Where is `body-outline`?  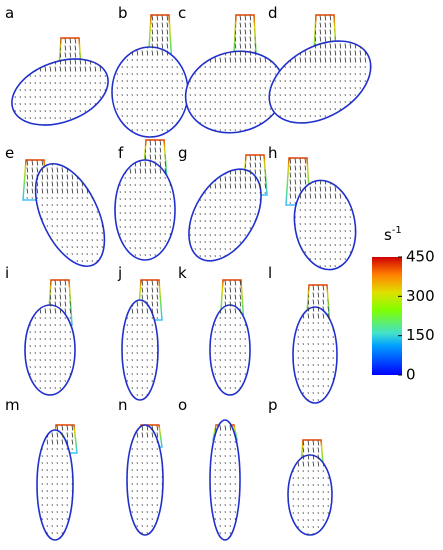 body-outline is located at coordinates (145, 210).